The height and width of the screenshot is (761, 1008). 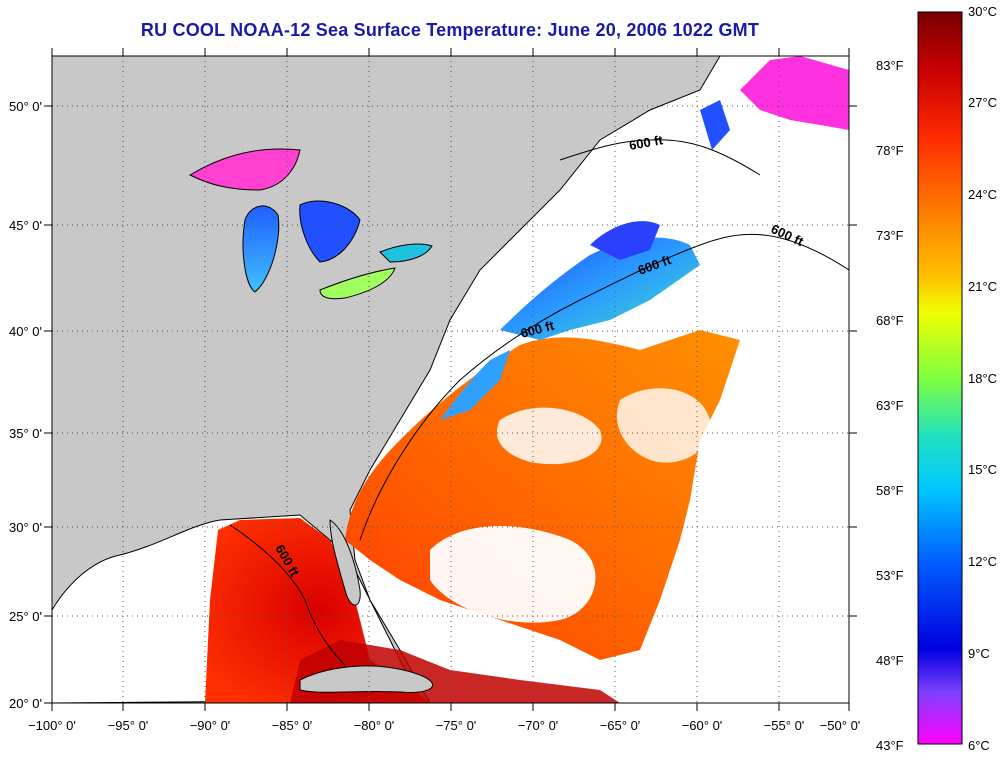 What do you see at coordinates (357, 283) in the screenshot?
I see `lake-erie` at bounding box center [357, 283].